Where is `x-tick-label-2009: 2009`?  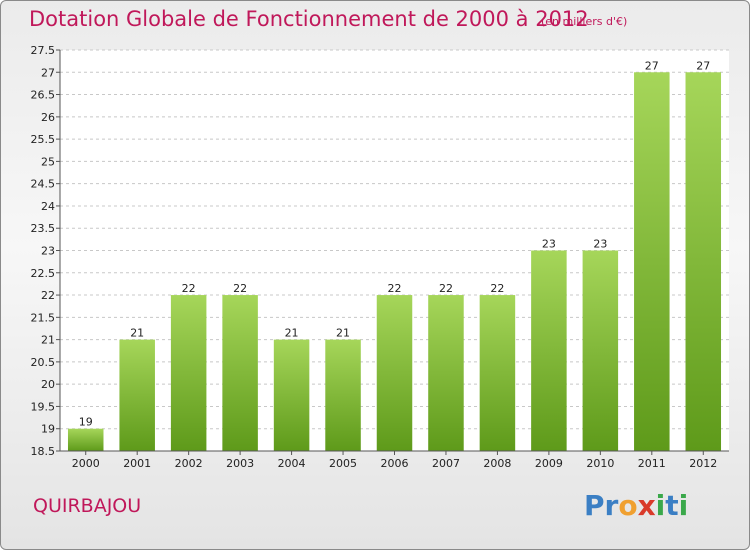 x-tick-label-2009: 2009 is located at coordinates (549, 463).